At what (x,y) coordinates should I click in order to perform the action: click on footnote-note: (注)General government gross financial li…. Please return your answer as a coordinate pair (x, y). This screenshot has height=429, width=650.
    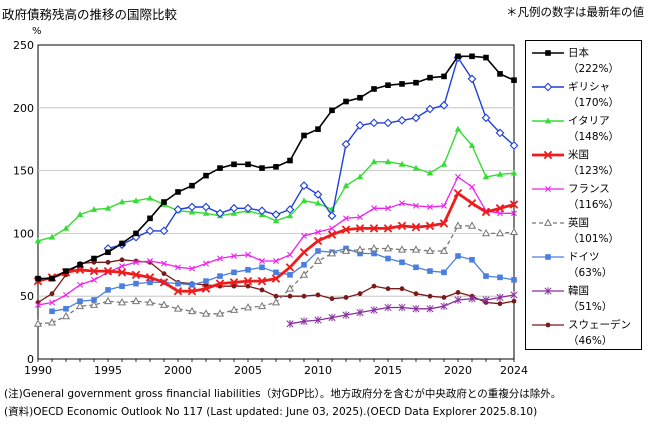
    Looking at the image, I should click on (283, 394).